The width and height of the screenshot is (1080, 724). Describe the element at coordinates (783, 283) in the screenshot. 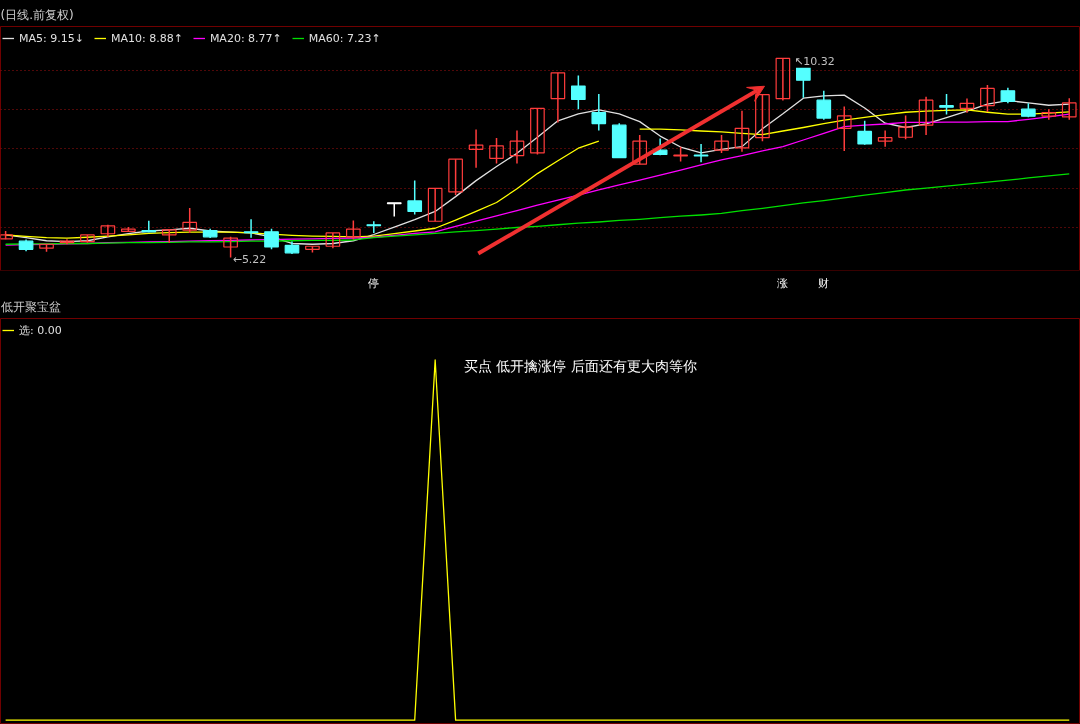

I see `x-tick-label: 涨` at that location.